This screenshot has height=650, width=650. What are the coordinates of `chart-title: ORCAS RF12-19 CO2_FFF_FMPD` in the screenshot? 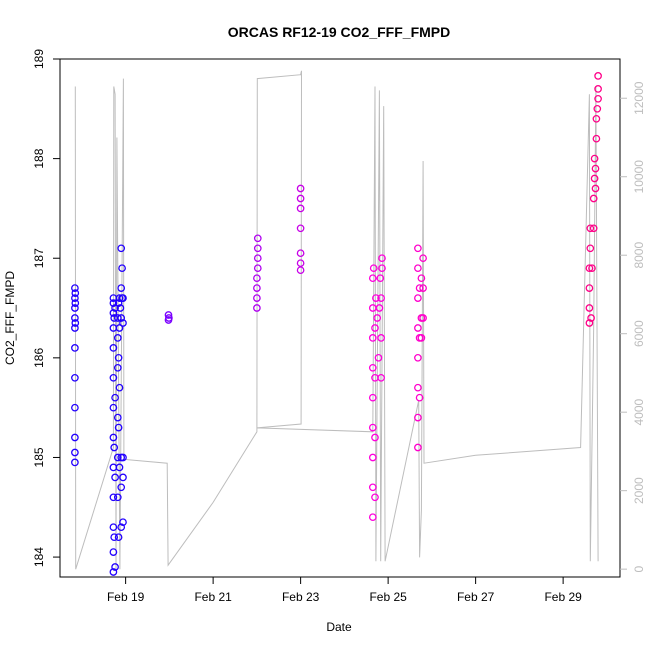 It's located at (339, 32).